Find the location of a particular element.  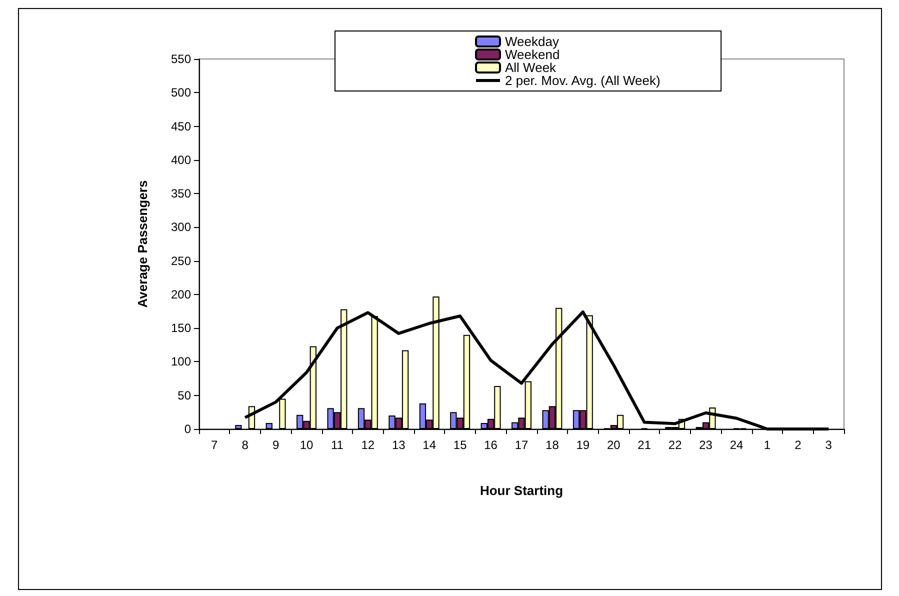

y-tick-label: 0 is located at coordinates (188, 429).